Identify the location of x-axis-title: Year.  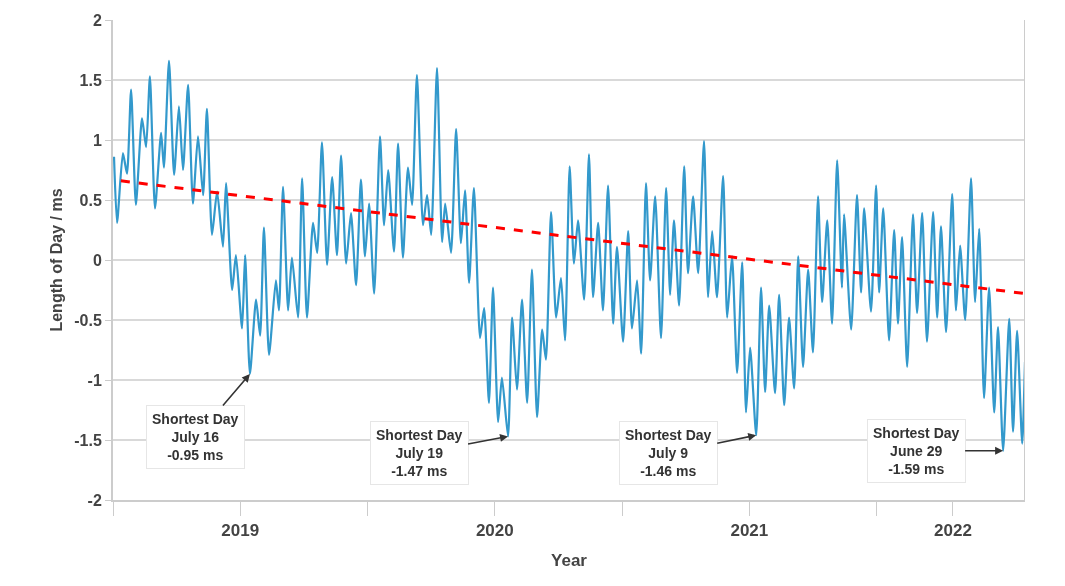
(569, 561).